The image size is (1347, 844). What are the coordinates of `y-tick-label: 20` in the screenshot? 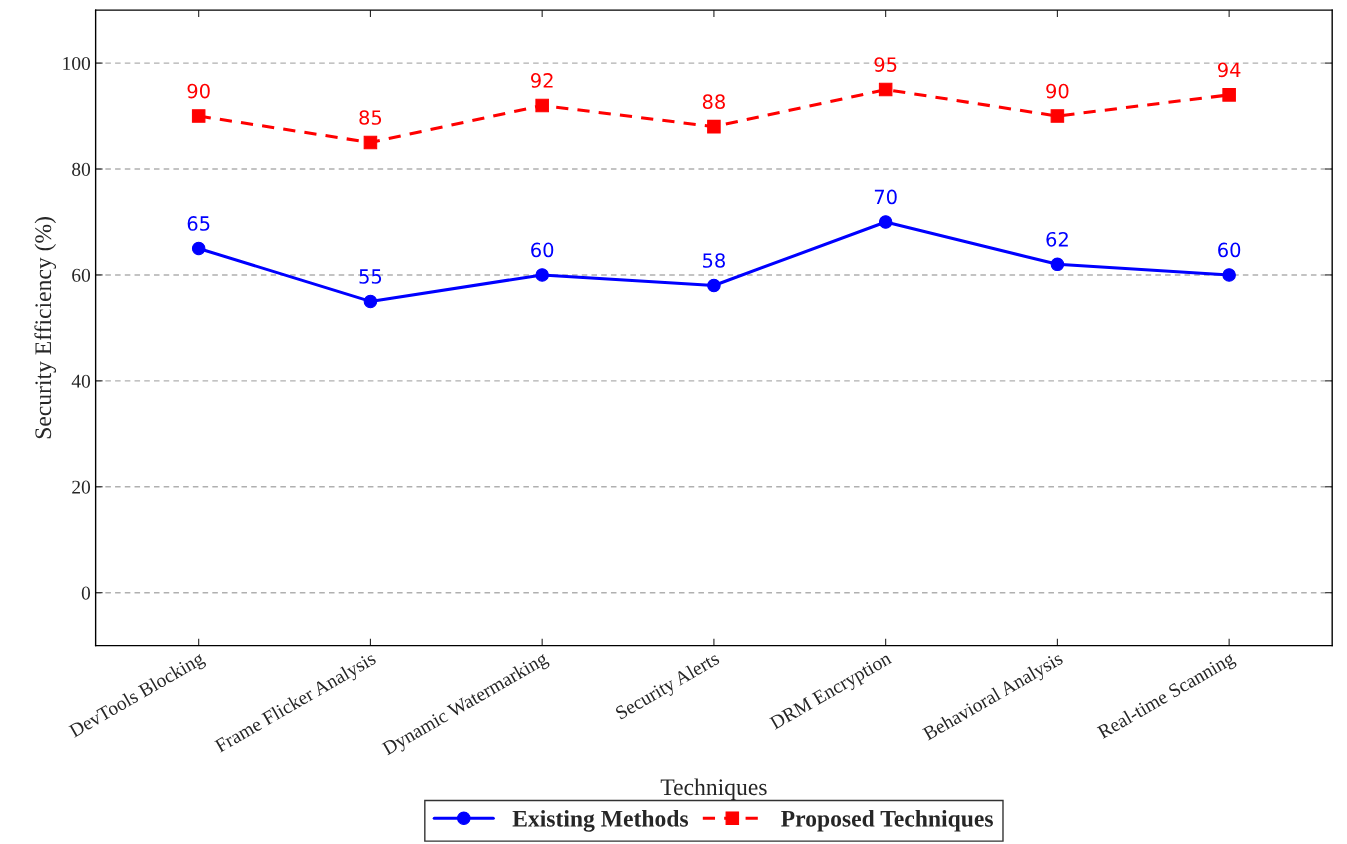 It's located at (81, 487).